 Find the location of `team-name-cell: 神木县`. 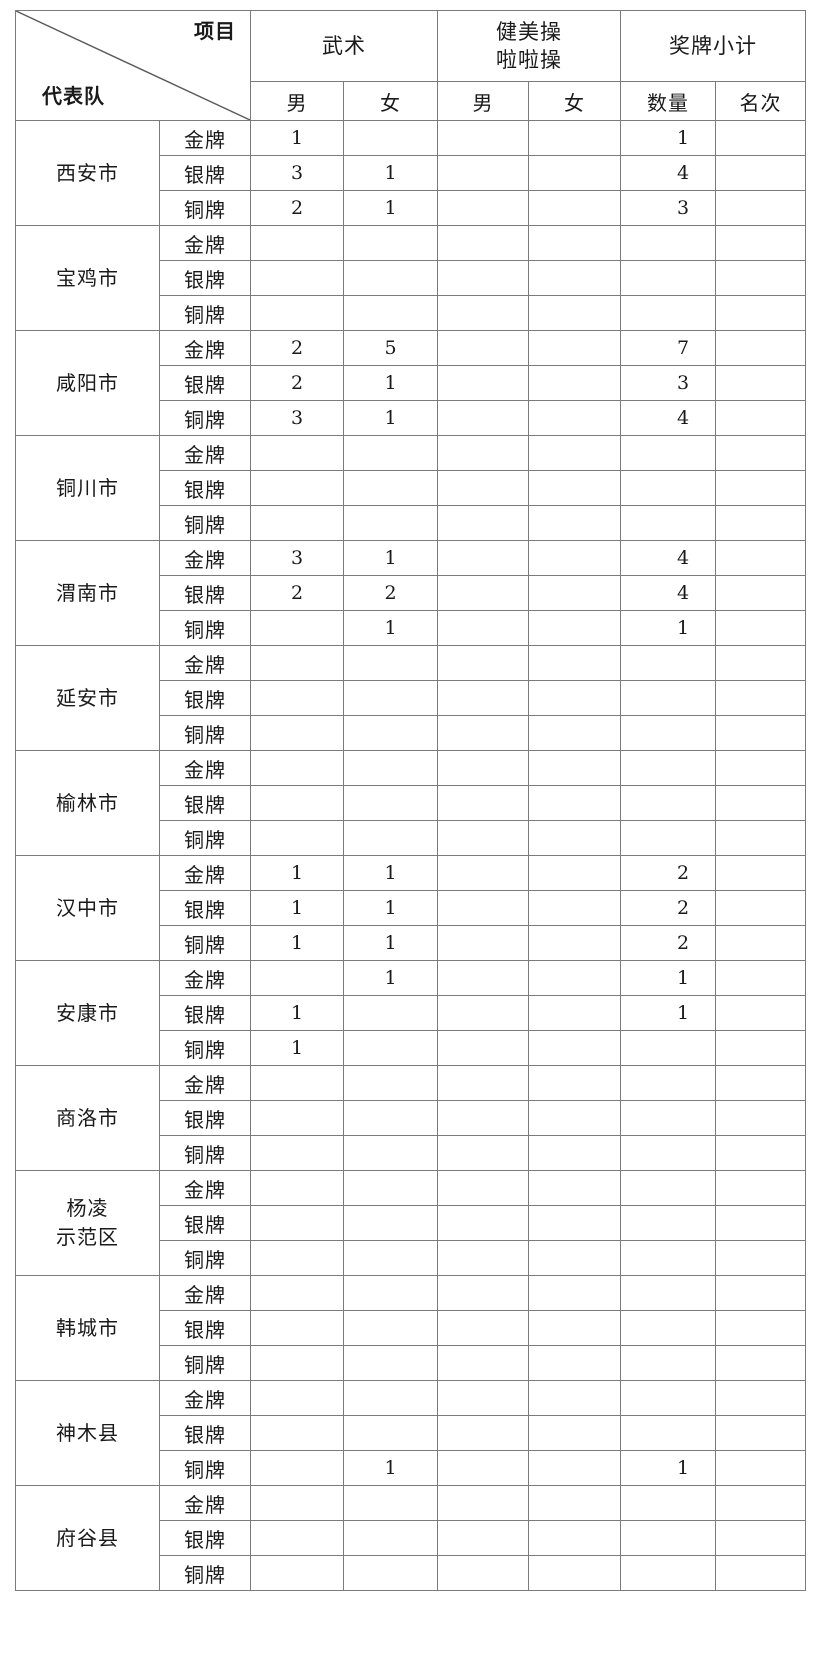

team-name-cell: 神木县 is located at coordinates (87, 1433).